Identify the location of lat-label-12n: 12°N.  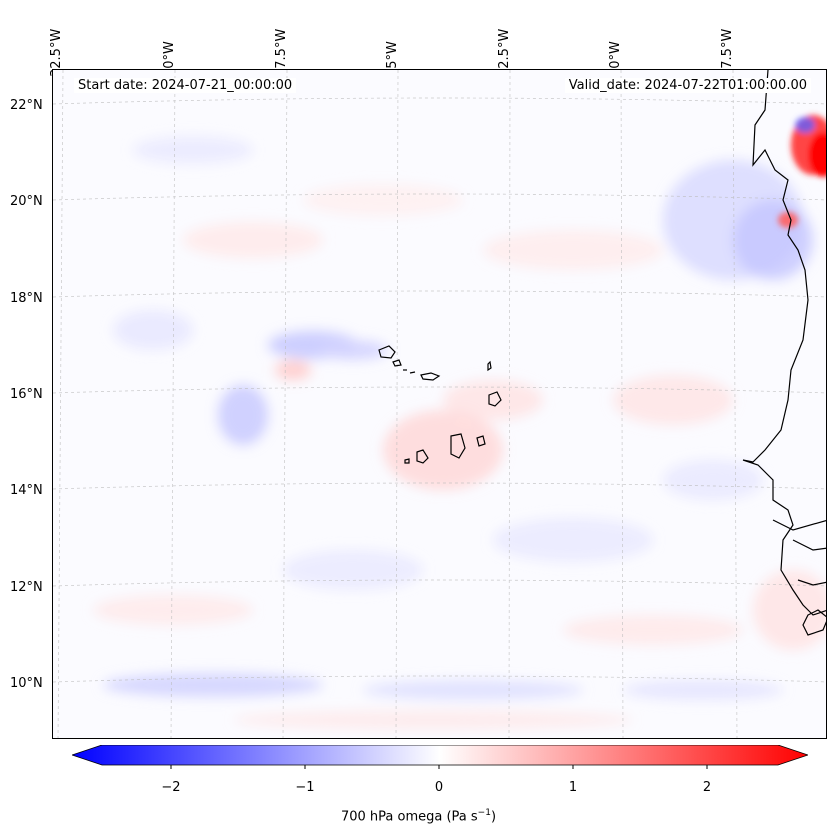
(26, 587).